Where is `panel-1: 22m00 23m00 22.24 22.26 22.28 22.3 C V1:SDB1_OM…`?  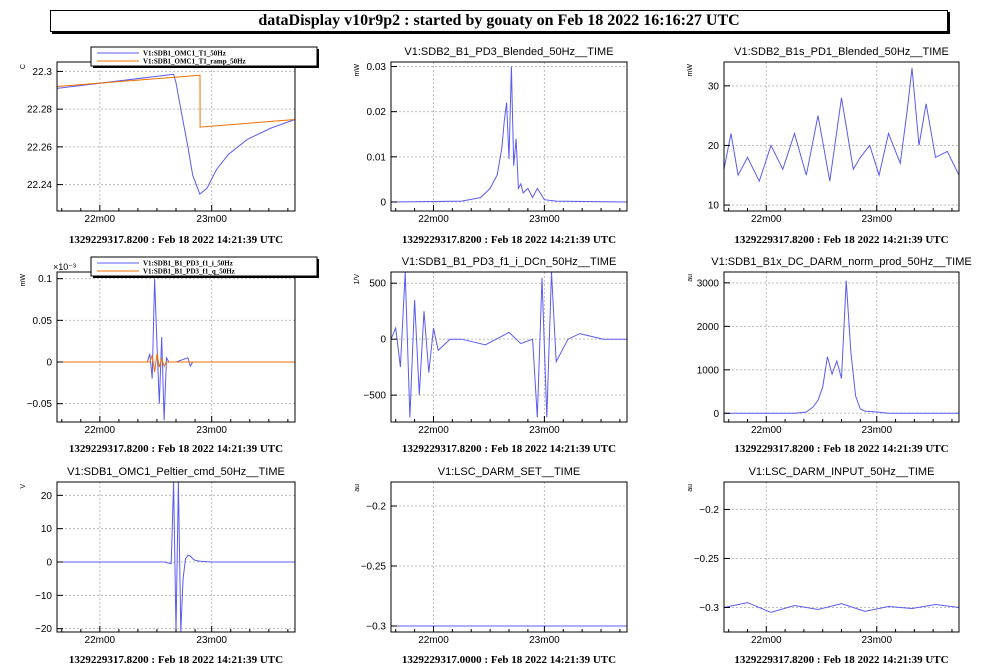
panel-1: 22m00 23m00 22.24 22.26 22.28 22.3 C V1:SDB1_OM… is located at coordinates (169, 146).